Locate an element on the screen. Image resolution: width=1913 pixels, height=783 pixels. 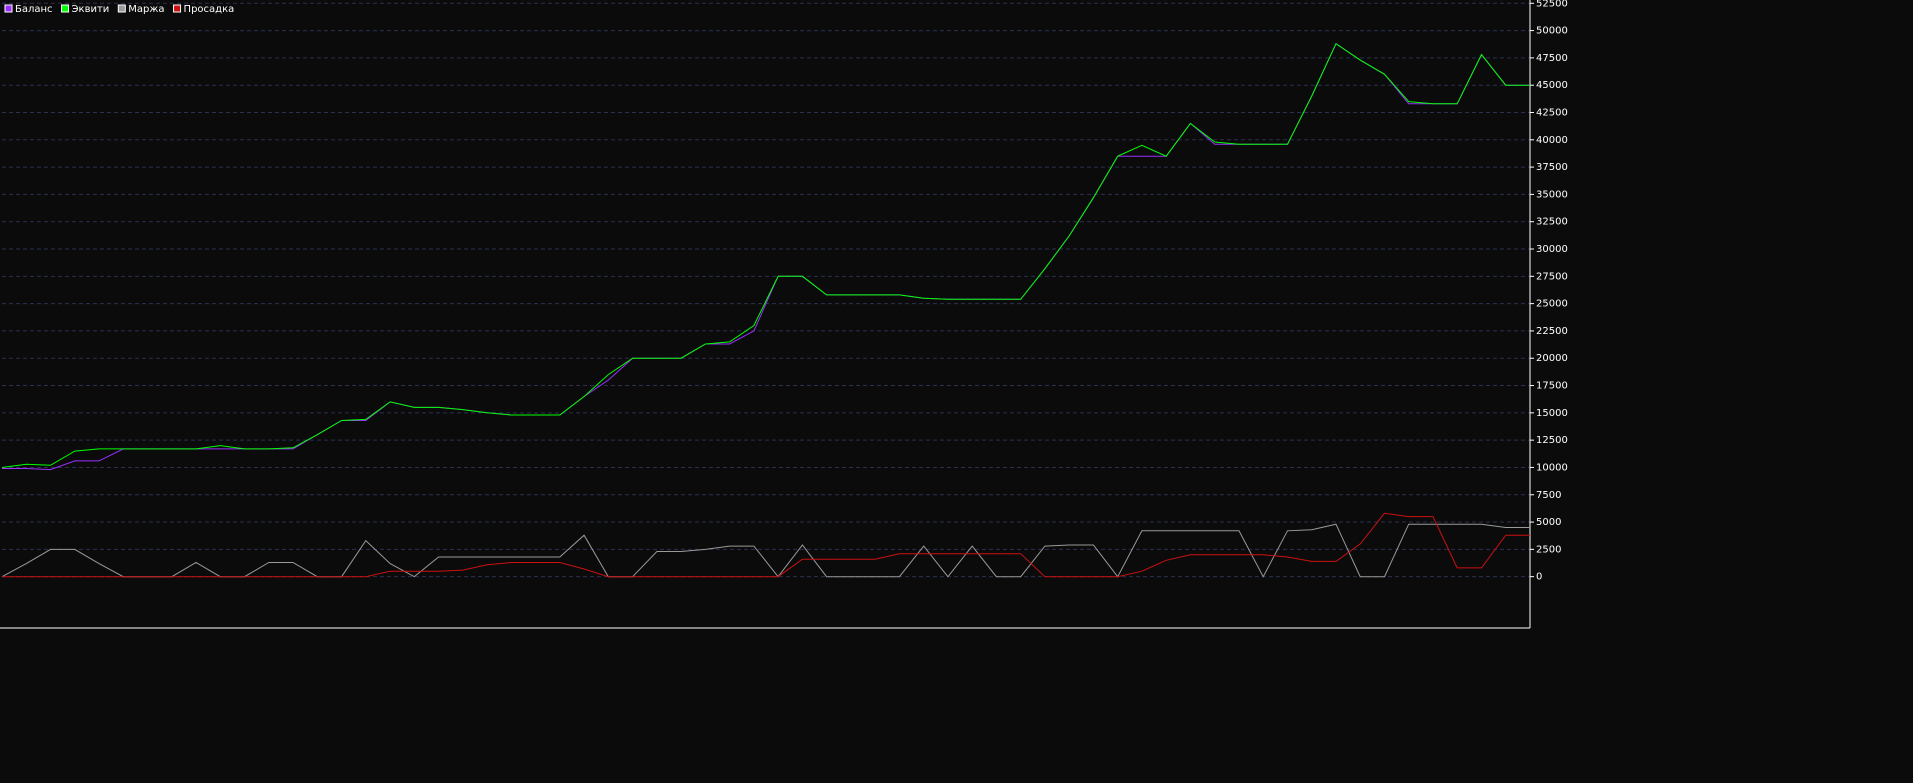
y-tick-label: 45000 is located at coordinates (1552, 85).